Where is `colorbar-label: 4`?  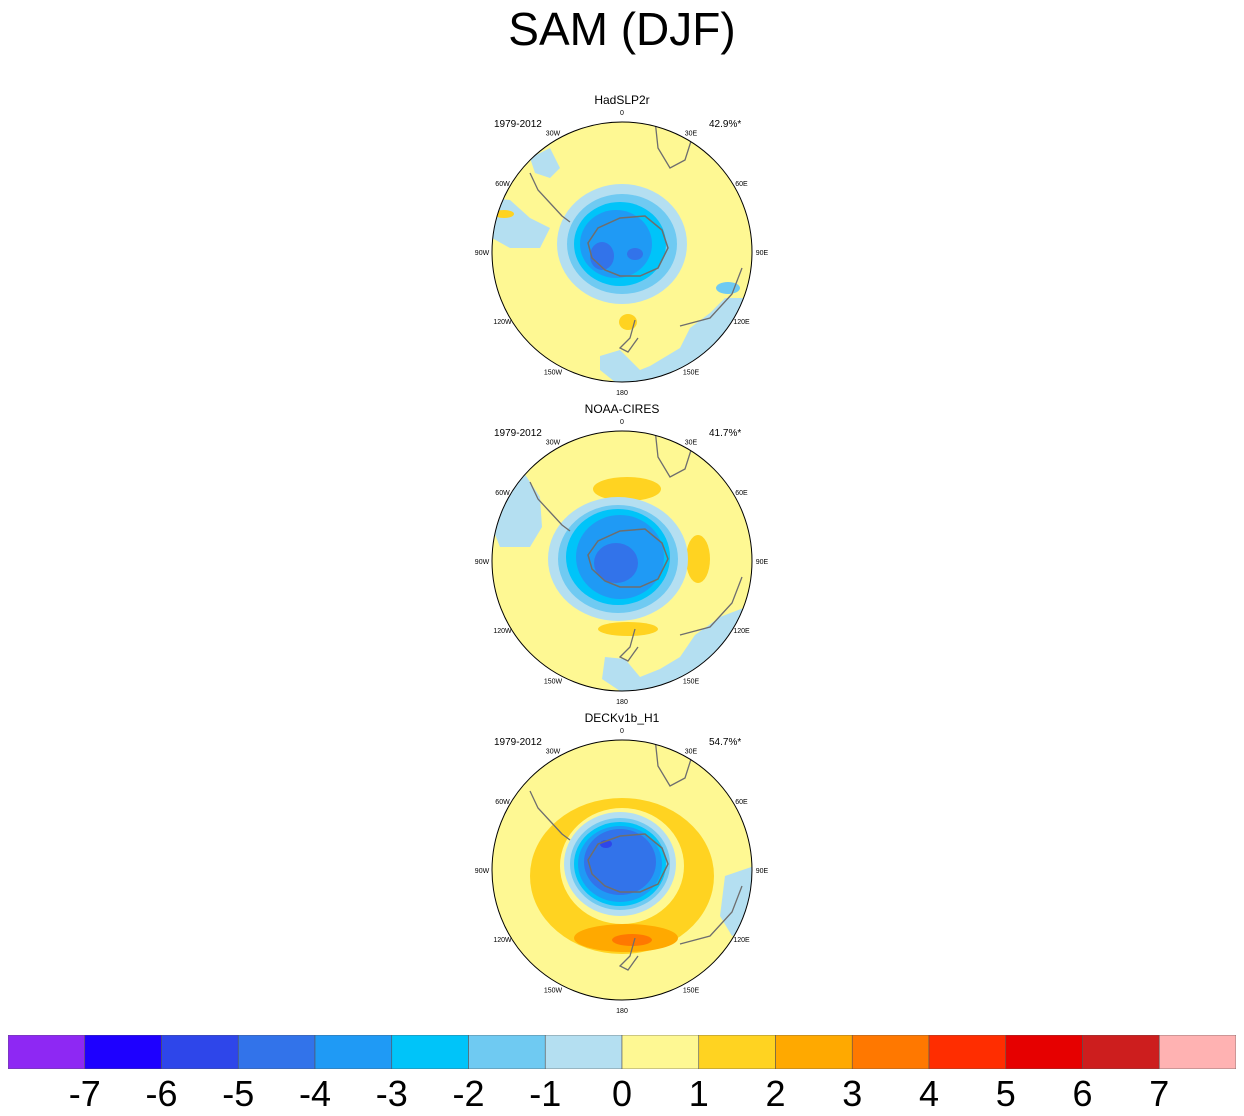
colorbar-label: 4 is located at coordinates (929, 1093).